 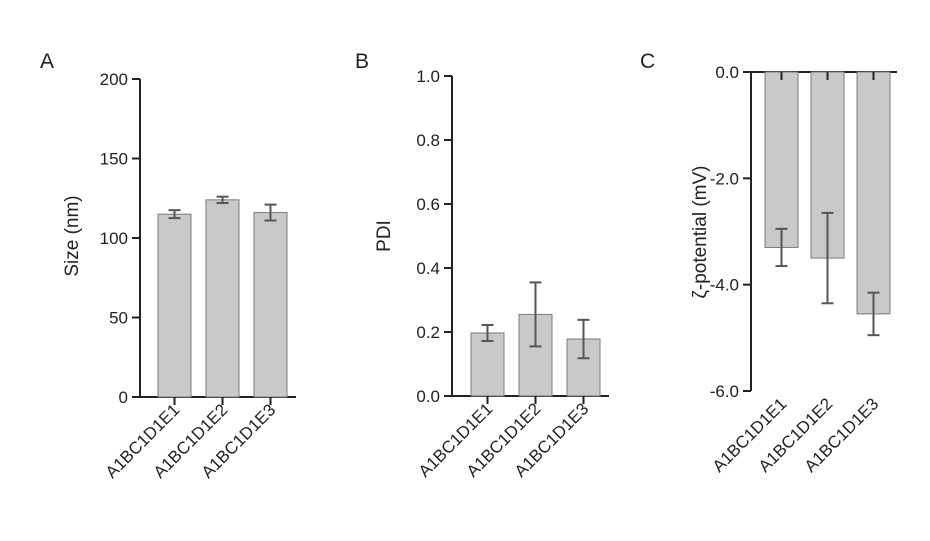 What do you see at coordinates (428, 268) in the screenshot?
I see `panel-b-y-tick-label: 0.4` at bounding box center [428, 268].